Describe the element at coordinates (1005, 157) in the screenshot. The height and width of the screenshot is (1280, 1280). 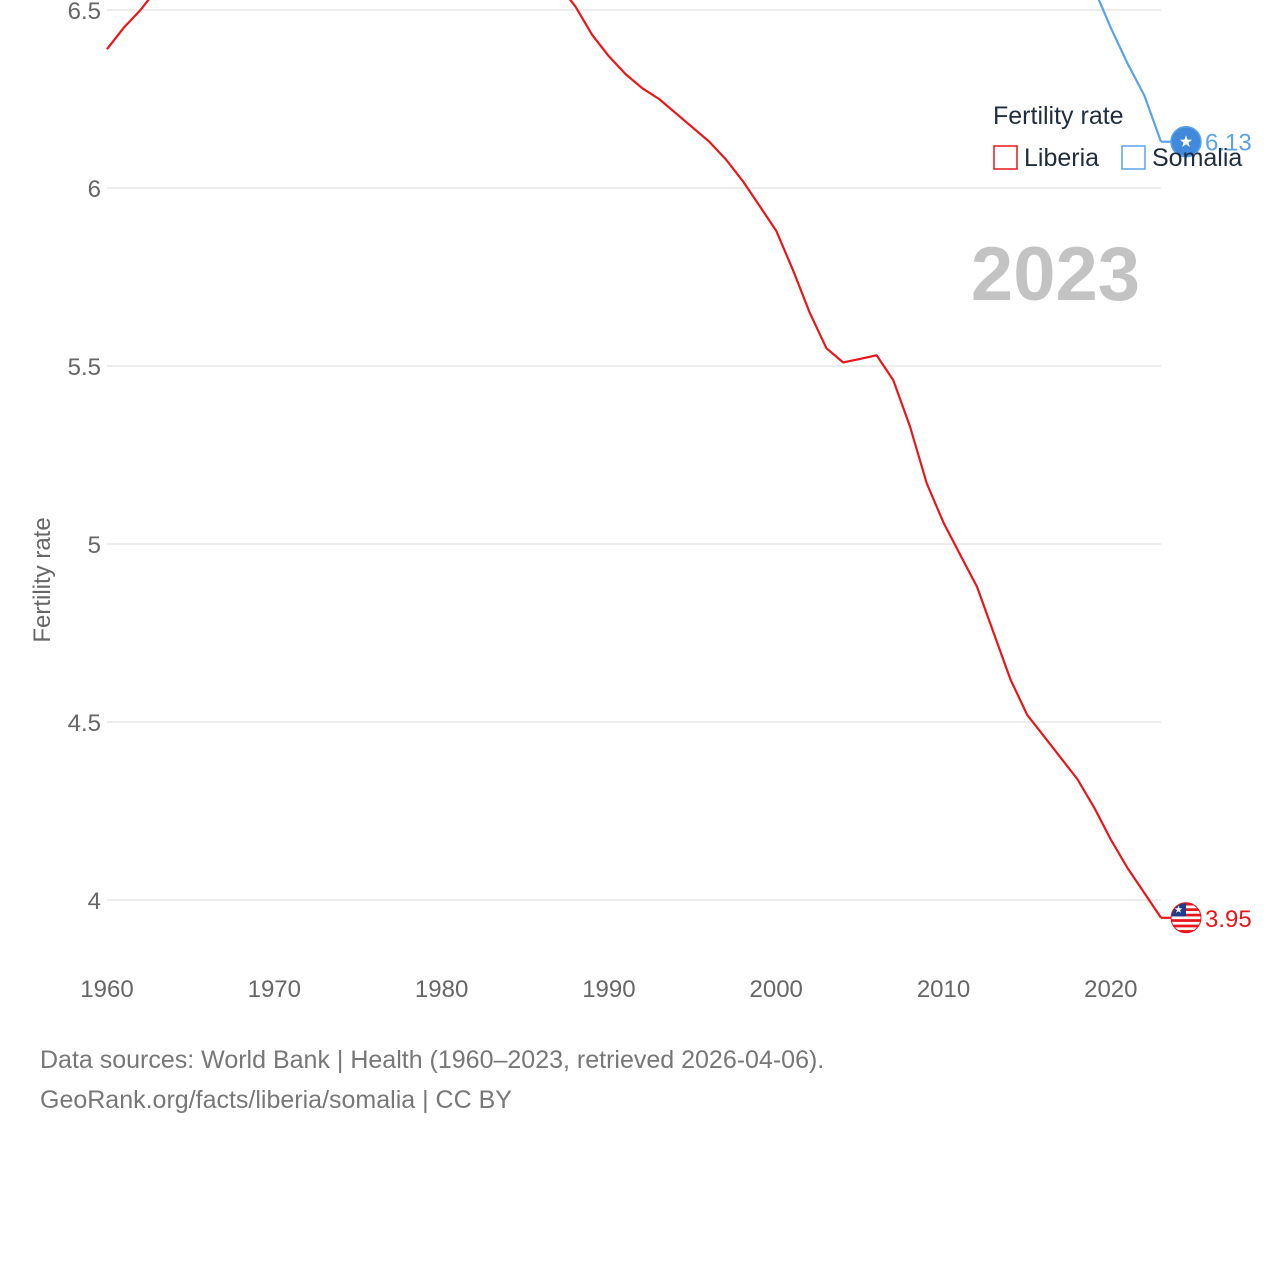
I see `legend-swatch-liberia` at that location.